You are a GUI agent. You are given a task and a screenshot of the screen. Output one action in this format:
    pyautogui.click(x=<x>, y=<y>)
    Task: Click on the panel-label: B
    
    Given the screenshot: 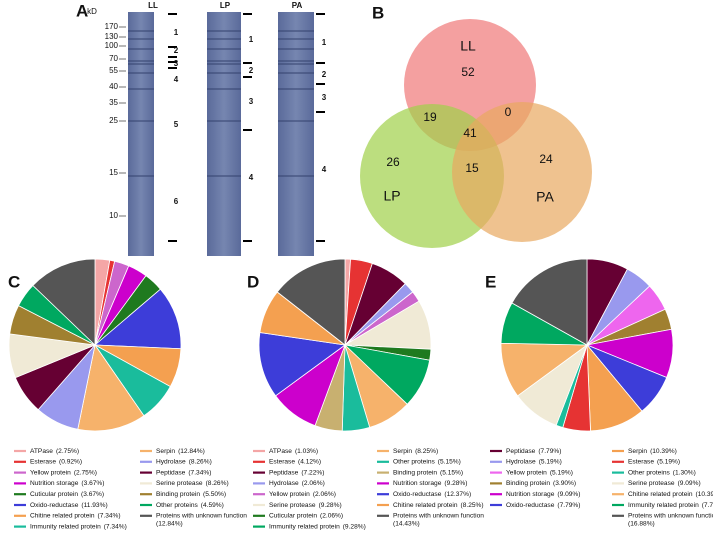 What is the action you would take?
    pyautogui.click(x=378, y=12)
    